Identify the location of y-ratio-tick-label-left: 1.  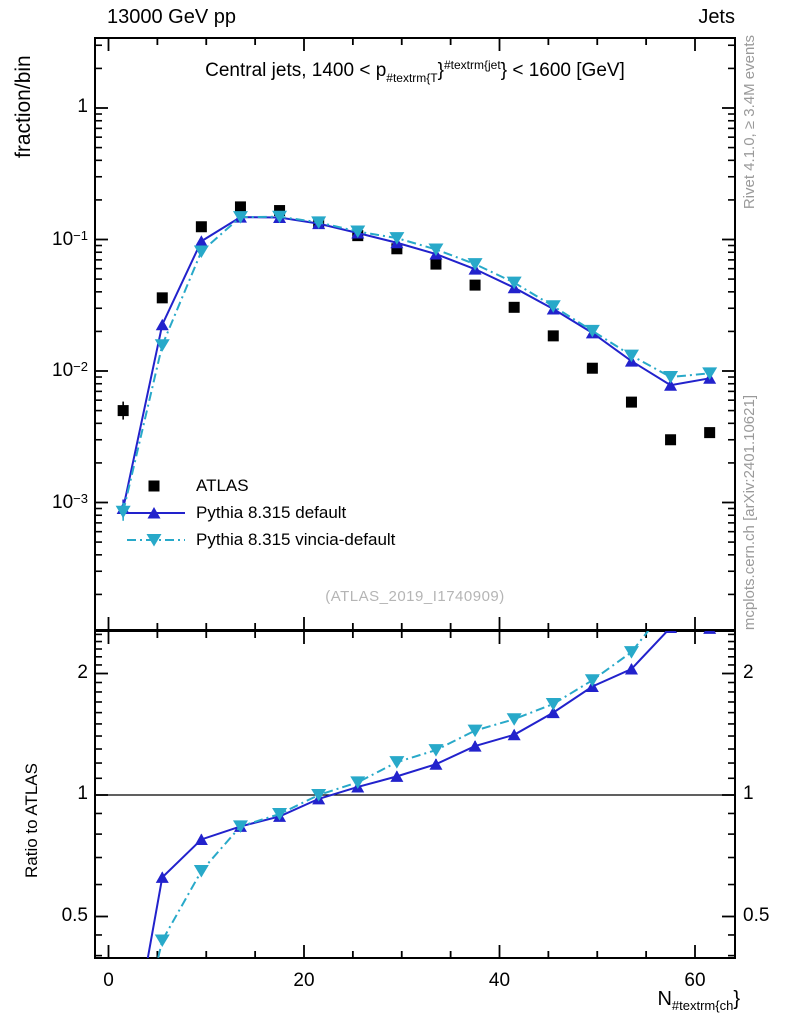
(82, 793).